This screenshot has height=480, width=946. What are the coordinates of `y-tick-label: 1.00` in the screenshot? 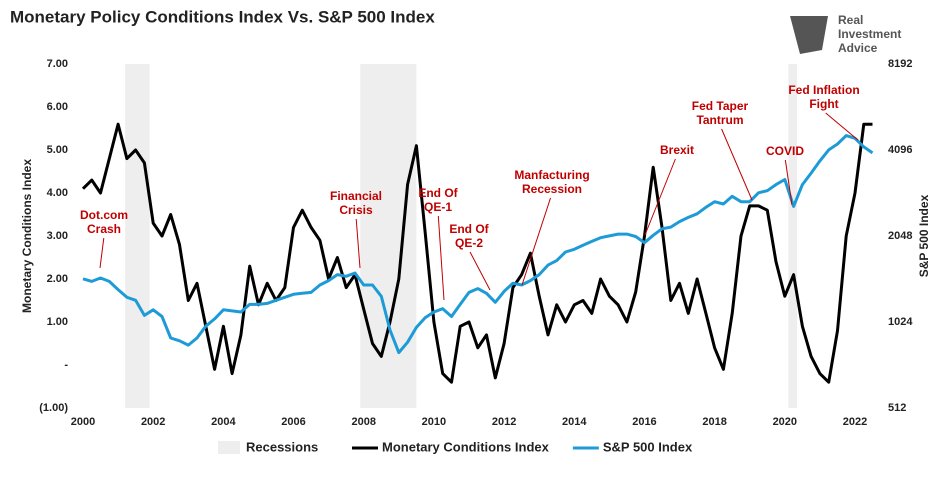 It's located at (57, 322).